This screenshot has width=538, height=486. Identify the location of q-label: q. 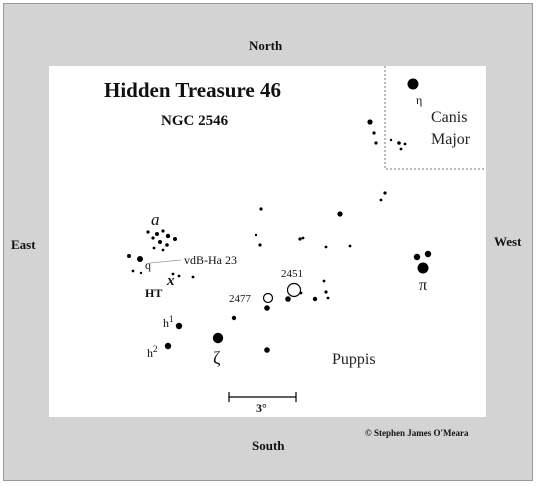
(148, 265).